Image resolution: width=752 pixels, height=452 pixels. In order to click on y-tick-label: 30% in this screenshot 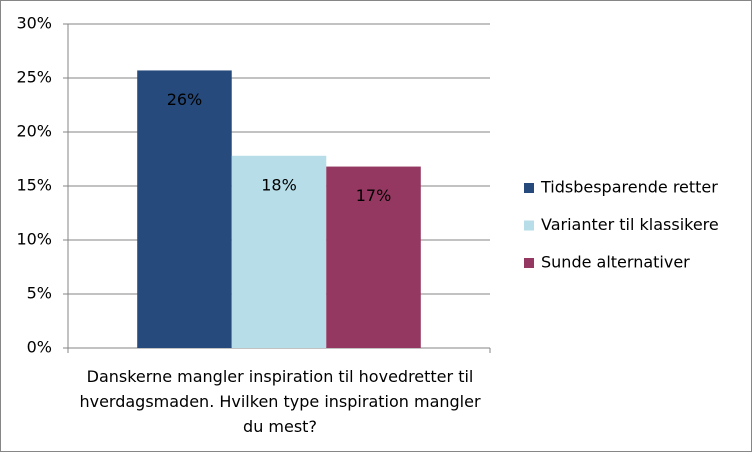, I will do `click(34, 23)`.